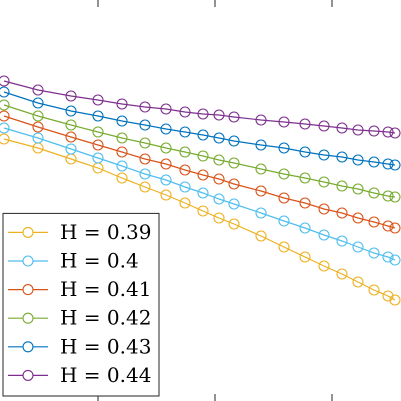  Describe the element at coordinates (105, 318) in the screenshot. I see `legend-label: H = 0.42` at that location.